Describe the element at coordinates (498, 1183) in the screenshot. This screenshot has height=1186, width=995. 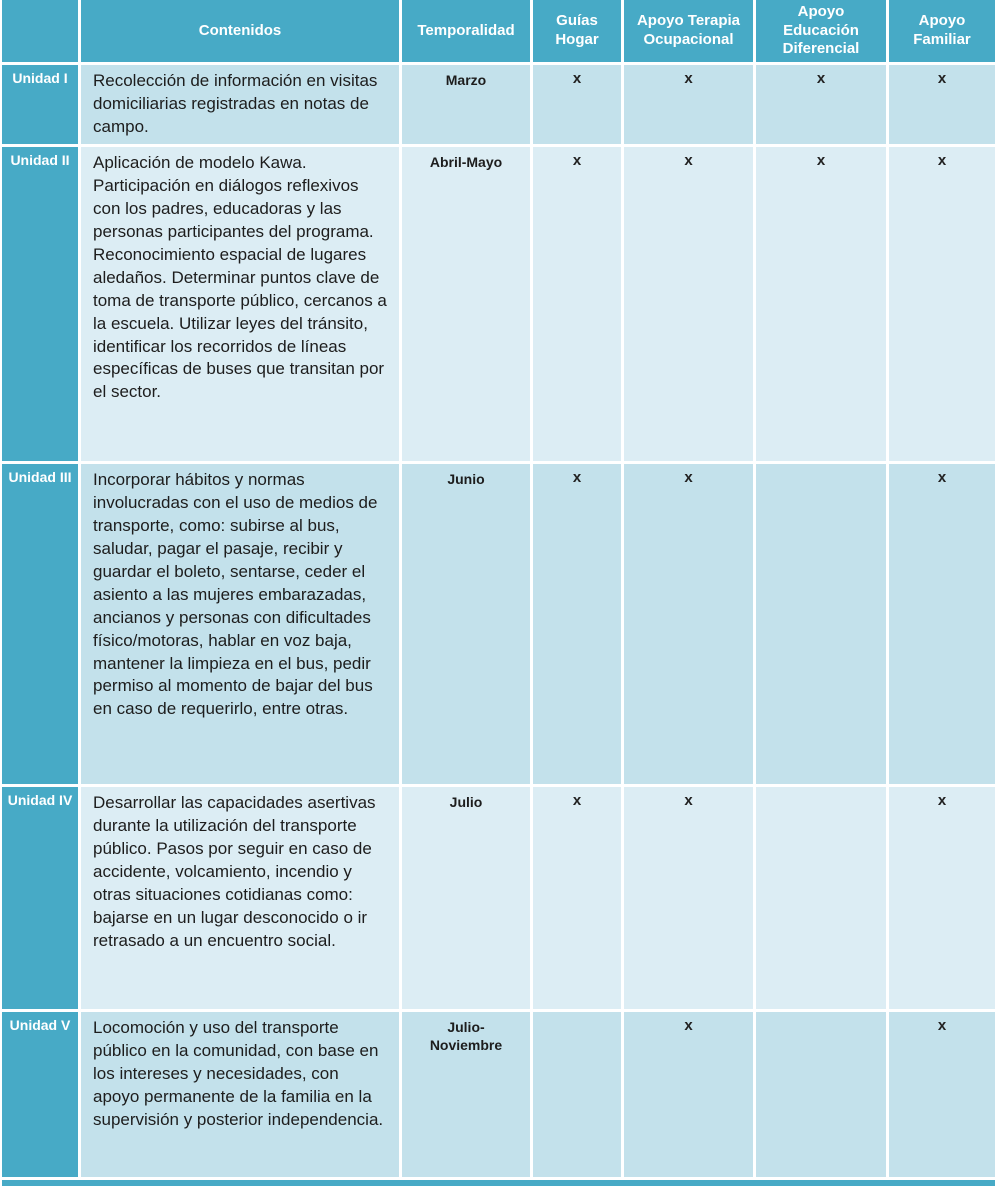
I see `table-bottom-border` at that location.